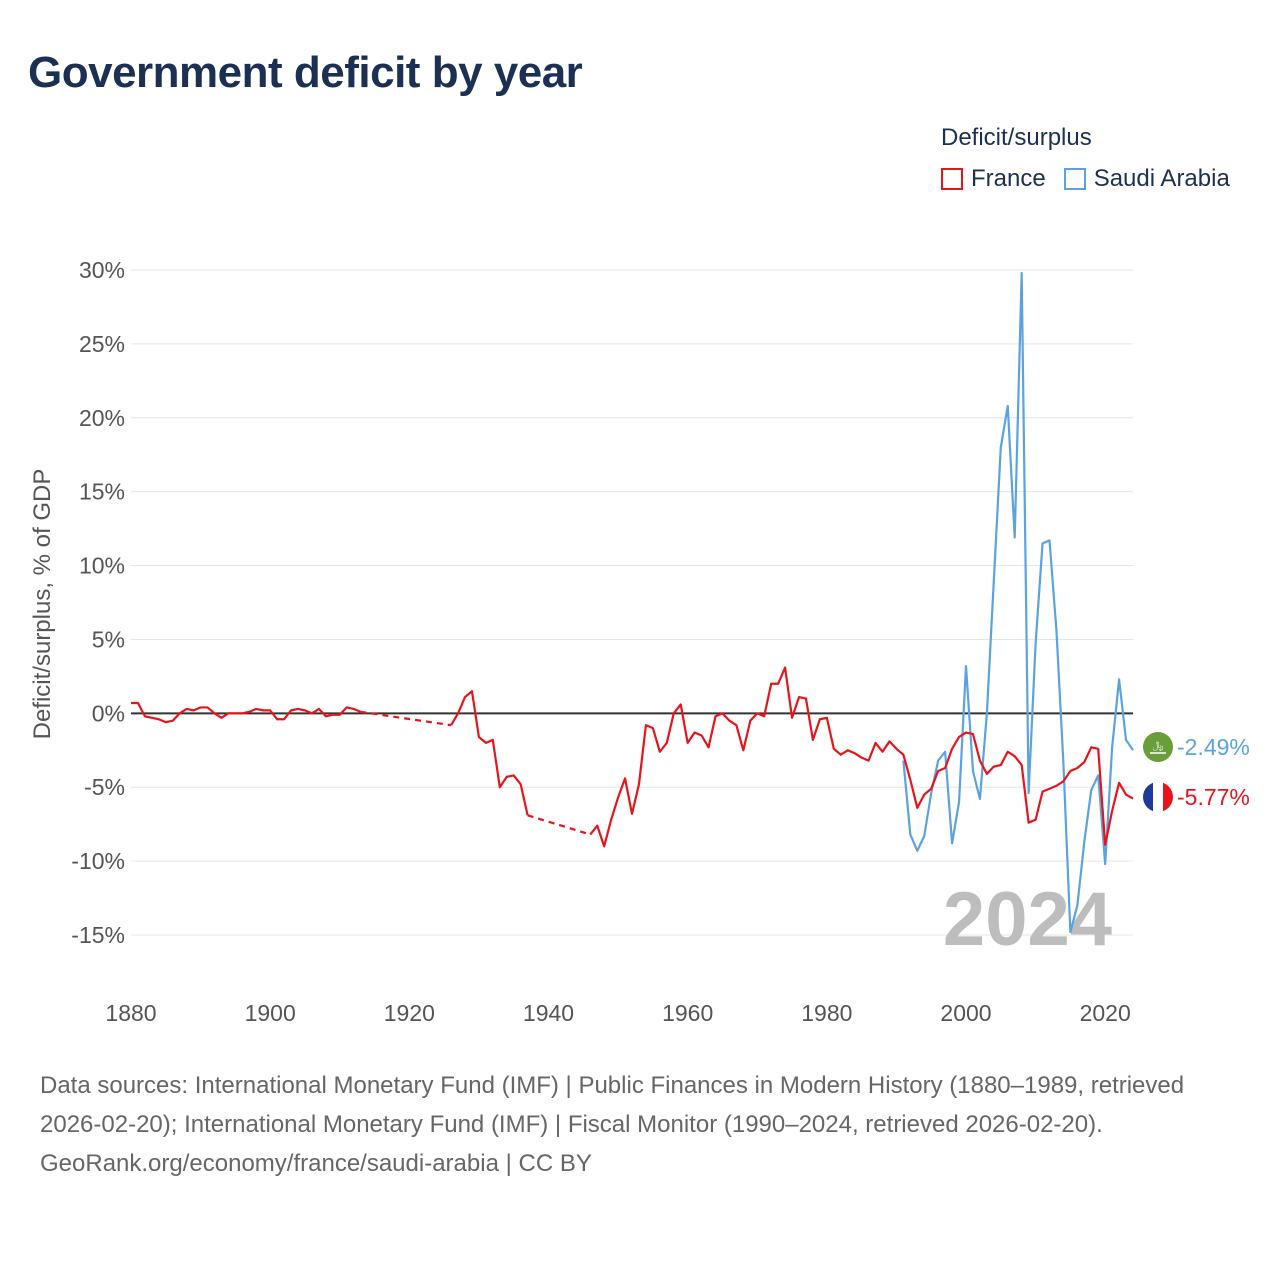 The width and height of the screenshot is (1280, 1280). What do you see at coordinates (1158, 797) in the screenshot?
I see `france-flag-icon` at bounding box center [1158, 797].